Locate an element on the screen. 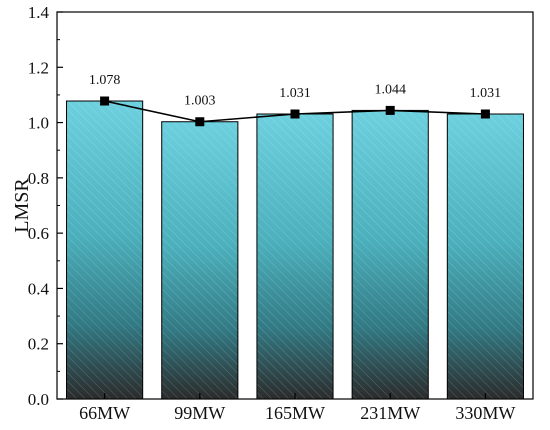 Image resolution: width=550 pixels, height=430 pixels. x-tick-label: 165MW is located at coordinates (295, 413).